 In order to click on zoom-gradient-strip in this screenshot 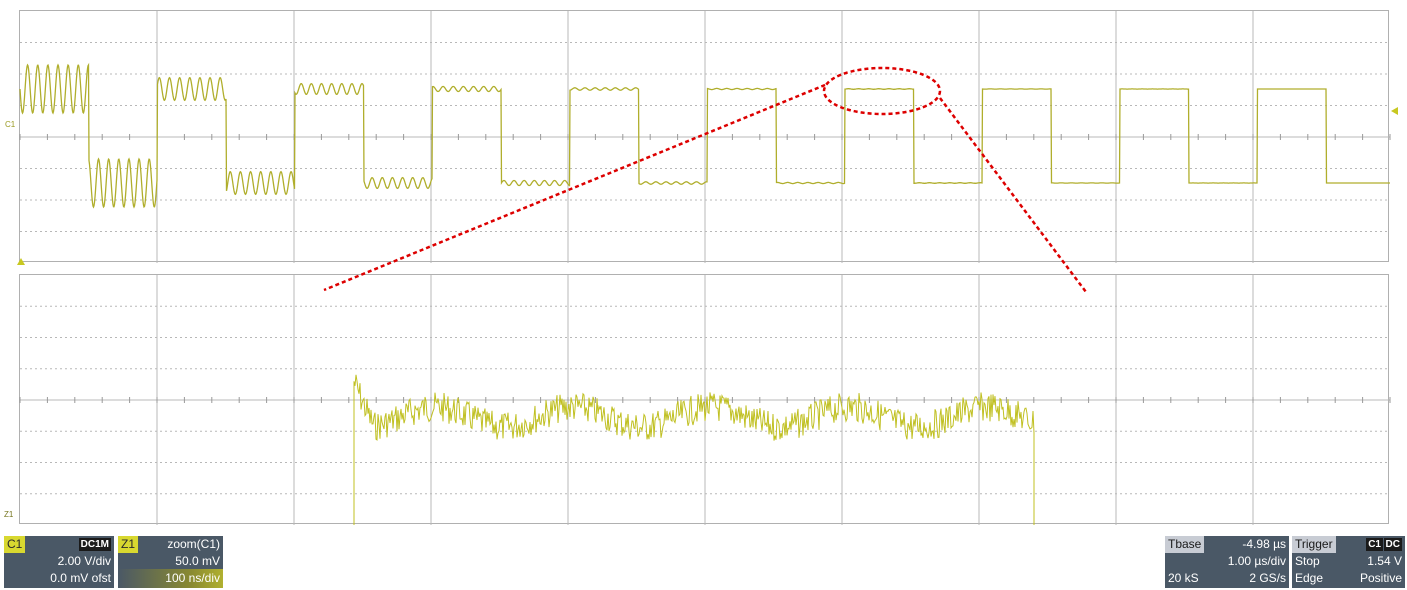, I will do `click(170, 578)`.